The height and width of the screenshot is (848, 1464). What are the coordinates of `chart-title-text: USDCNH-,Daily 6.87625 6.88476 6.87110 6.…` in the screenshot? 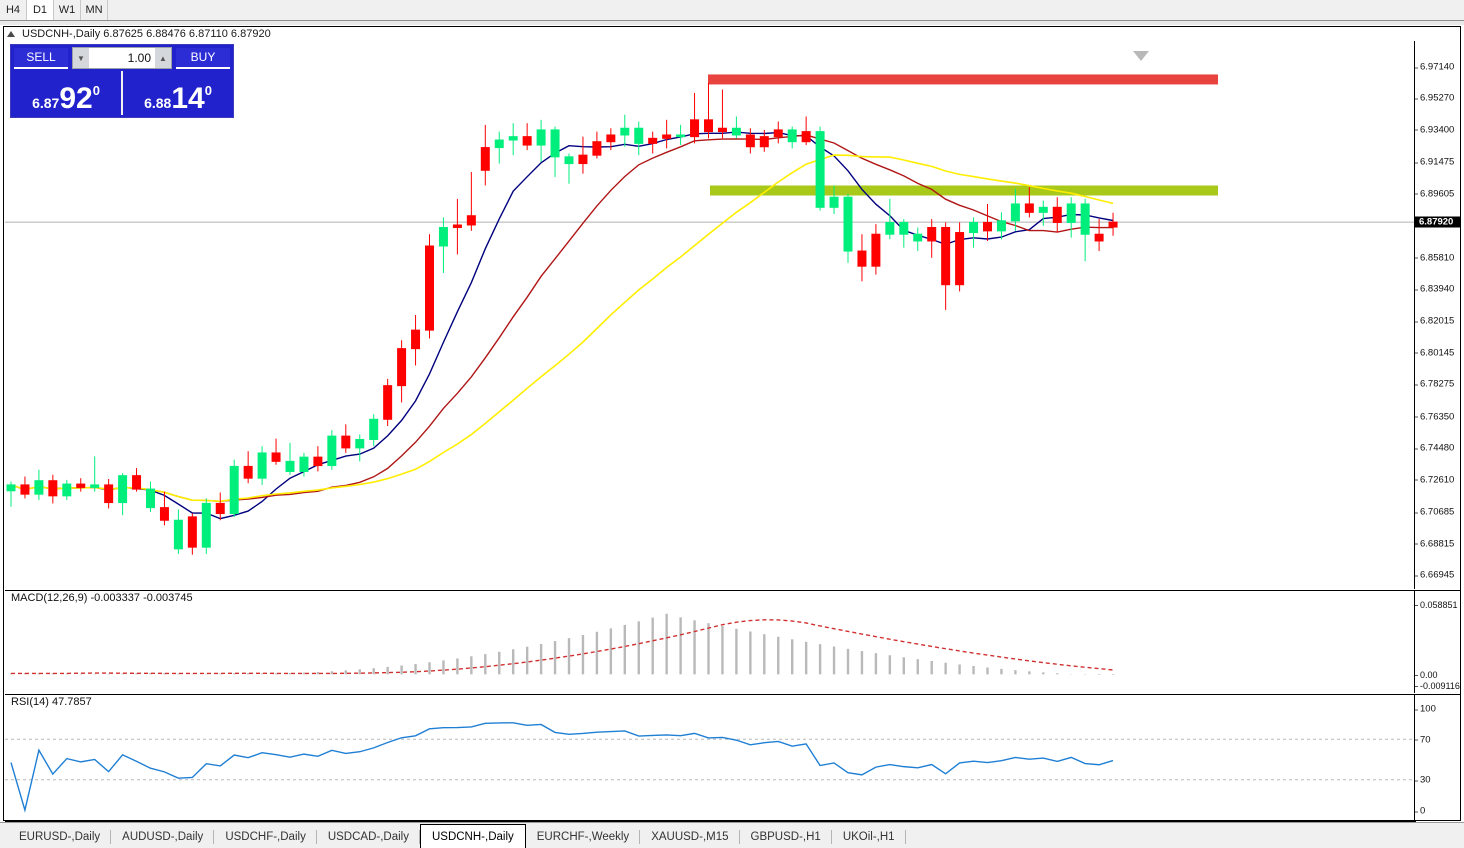 It's located at (146, 34).